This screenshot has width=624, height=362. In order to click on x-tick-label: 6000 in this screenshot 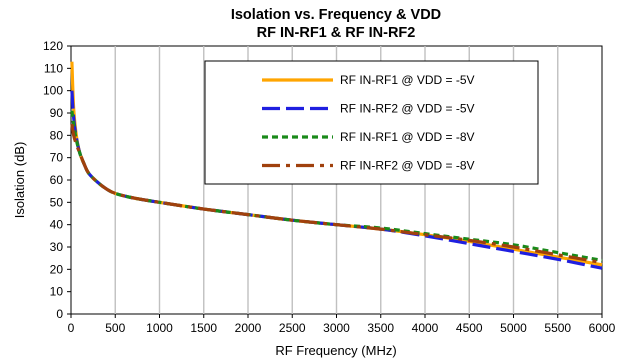, I will do `click(602, 328)`.